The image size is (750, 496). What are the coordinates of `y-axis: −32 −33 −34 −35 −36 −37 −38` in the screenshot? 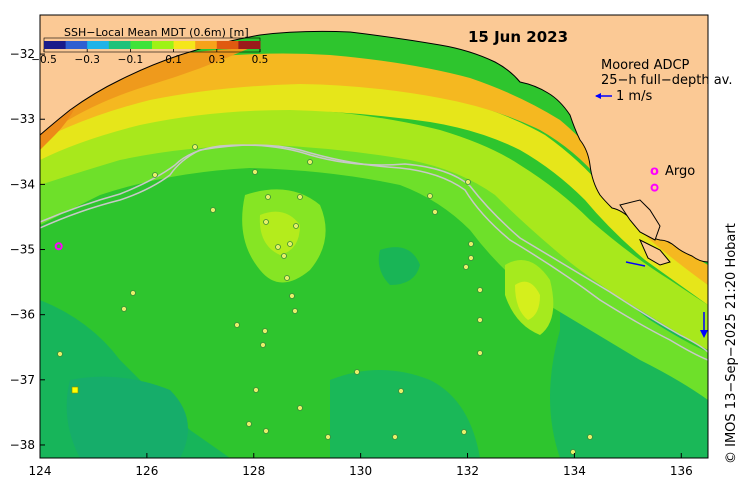 It's located at (27, 249).